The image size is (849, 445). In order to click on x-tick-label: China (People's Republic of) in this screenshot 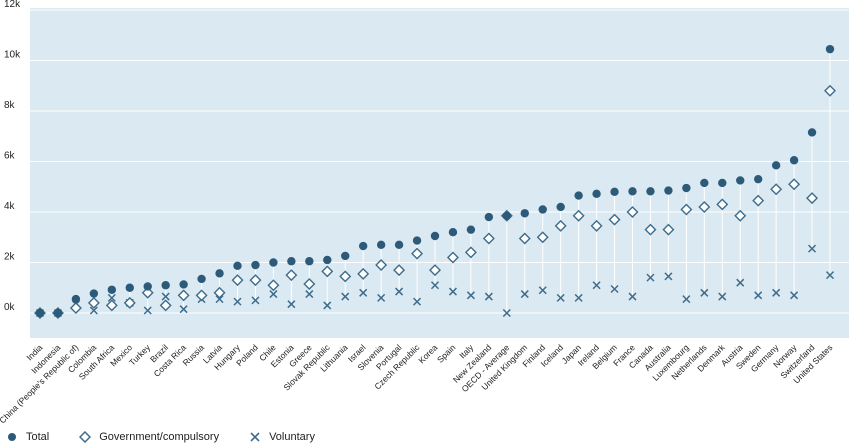, I will do `click(40, 383)`.